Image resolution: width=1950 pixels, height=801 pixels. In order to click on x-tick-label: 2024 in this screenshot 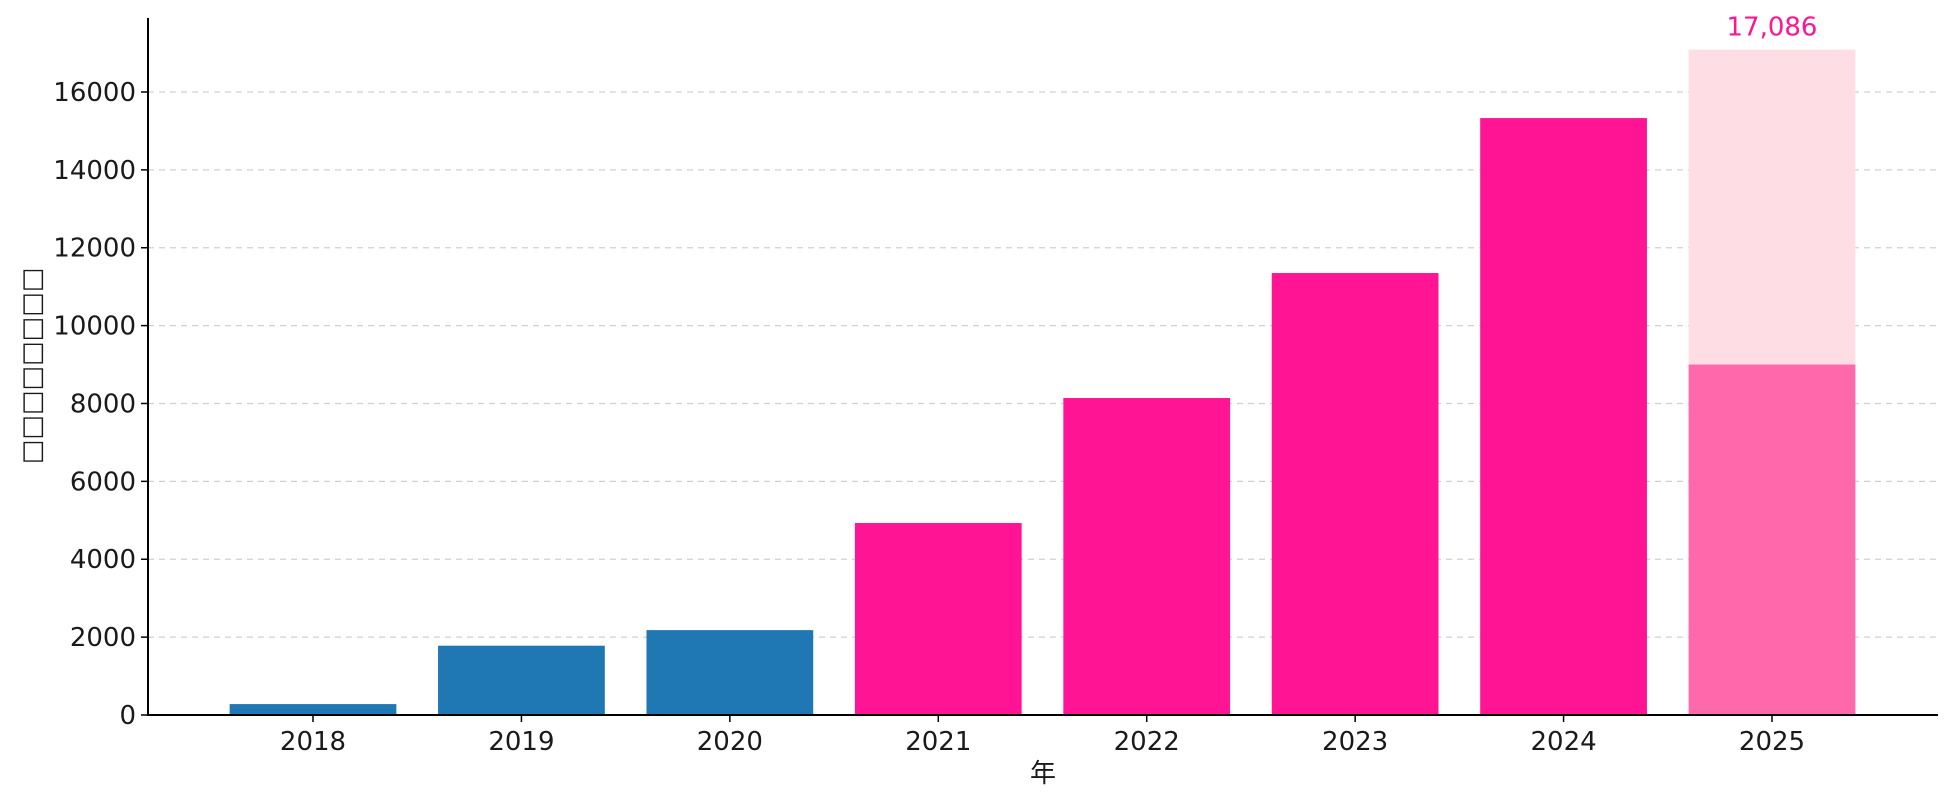, I will do `click(1563, 742)`.